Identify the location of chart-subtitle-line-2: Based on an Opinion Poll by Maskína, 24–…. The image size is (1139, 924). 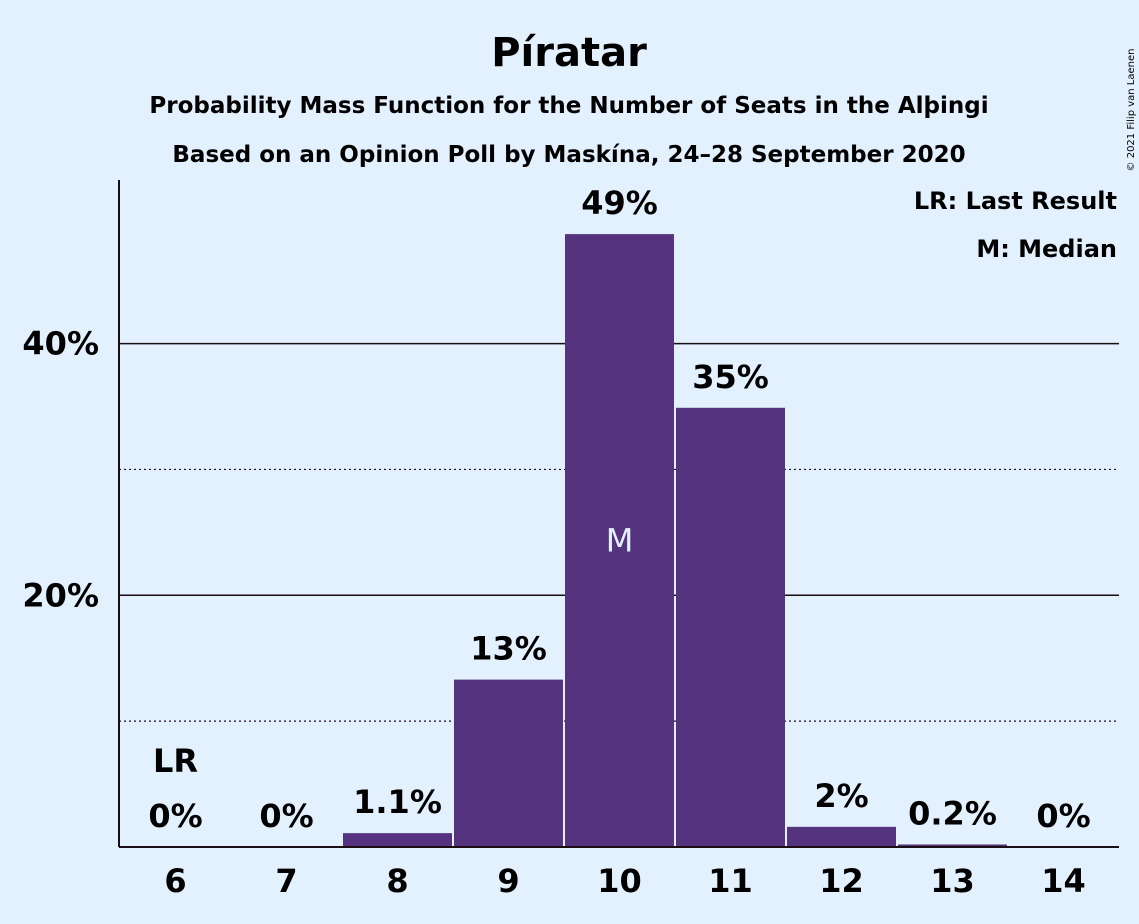
(568, 155).